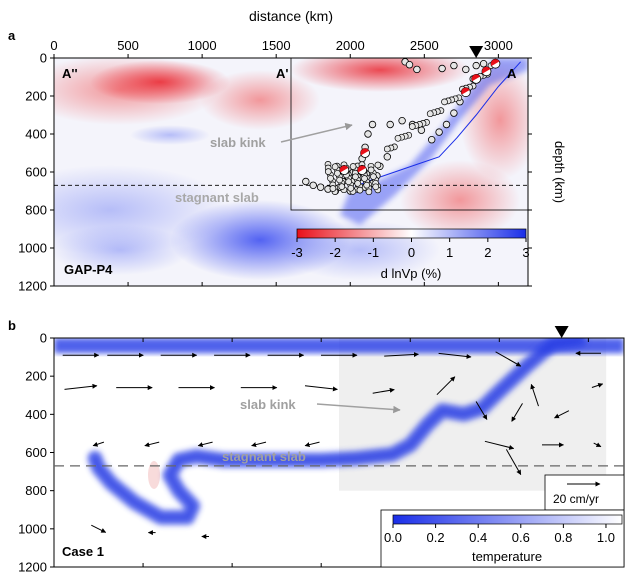  What do you see at coordinates (43, 58) in the screenshot?
I see `y-tick-label: 0` at bounding box center [43, 58].